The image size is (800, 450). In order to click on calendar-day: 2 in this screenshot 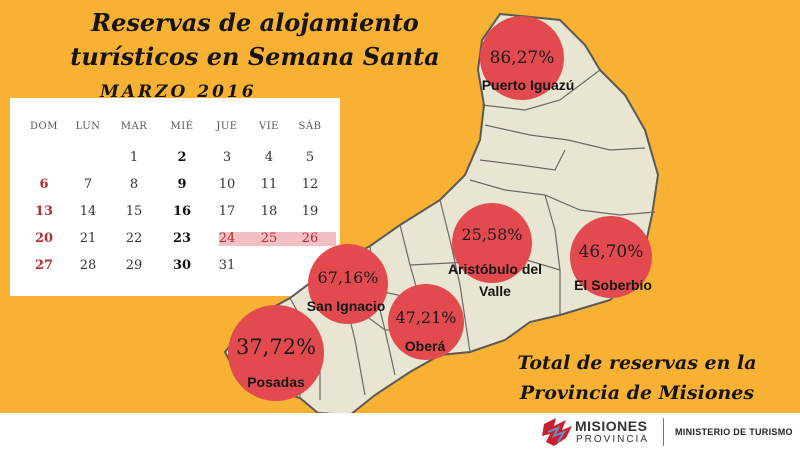, I will do `click(182, 157)`.